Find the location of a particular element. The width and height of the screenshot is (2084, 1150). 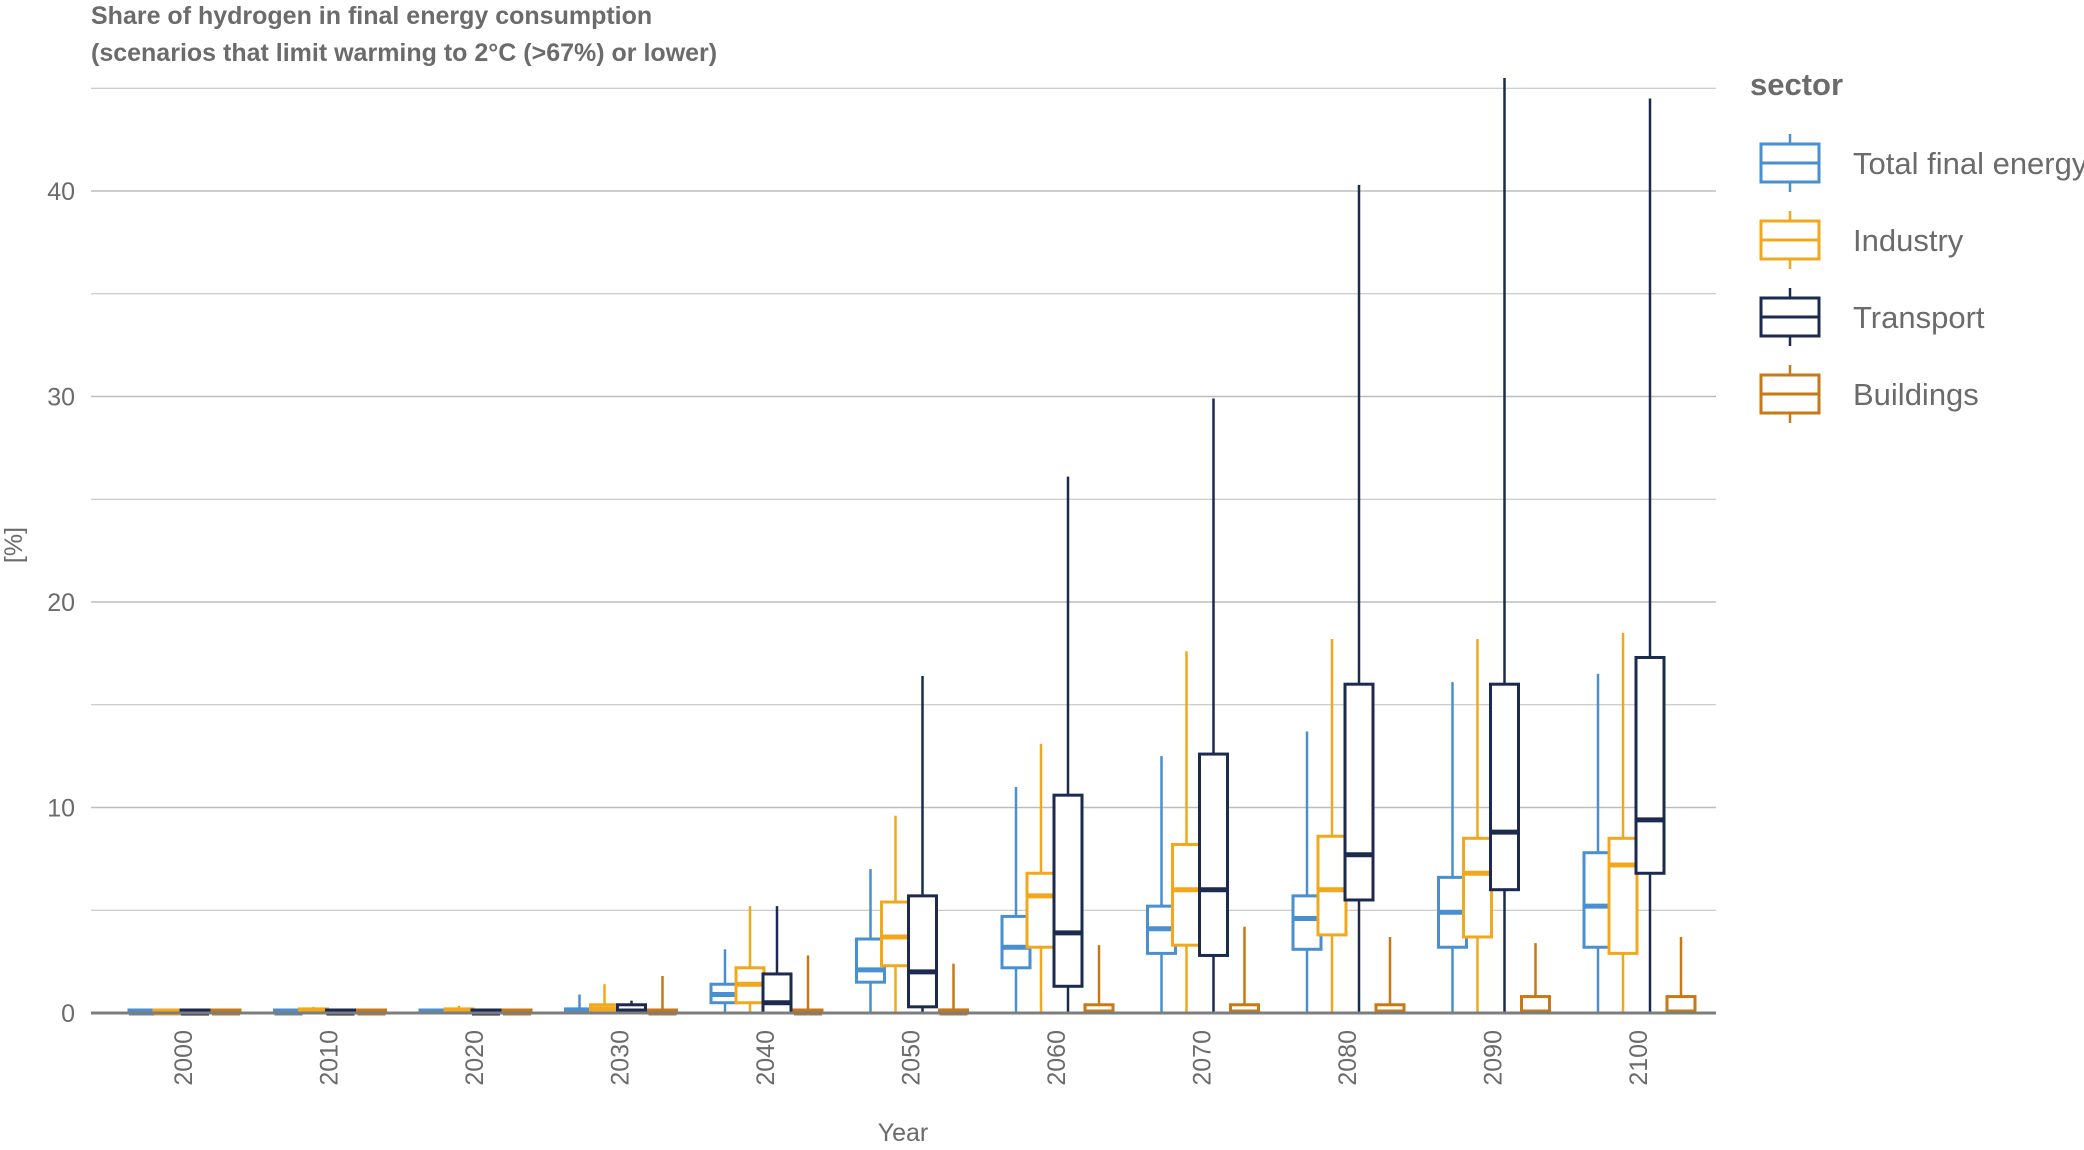

box-total-final-energy-2070 is located at coordinates (1161, 884).